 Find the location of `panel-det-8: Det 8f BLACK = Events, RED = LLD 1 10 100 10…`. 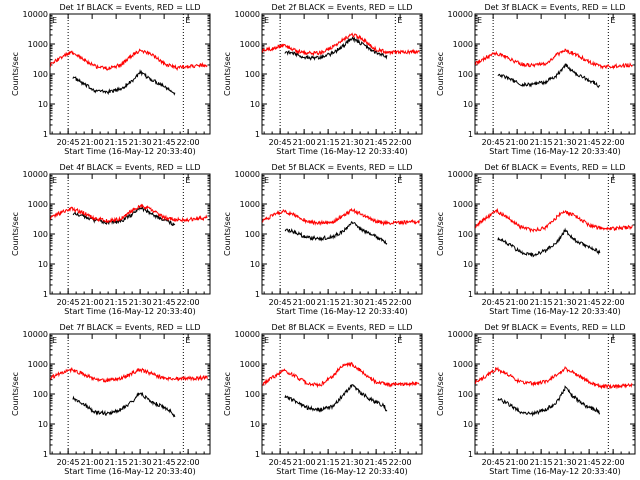

panel-det-8: Det 8f BLACK = Events, RED = LLD 1 10 100 10… is located at coordinates (323, 399).